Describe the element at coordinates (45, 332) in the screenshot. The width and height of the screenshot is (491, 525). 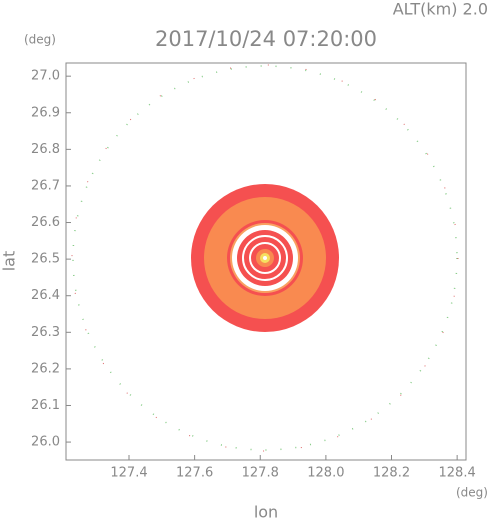
I see `y-tick-label: 26.3` at that location.